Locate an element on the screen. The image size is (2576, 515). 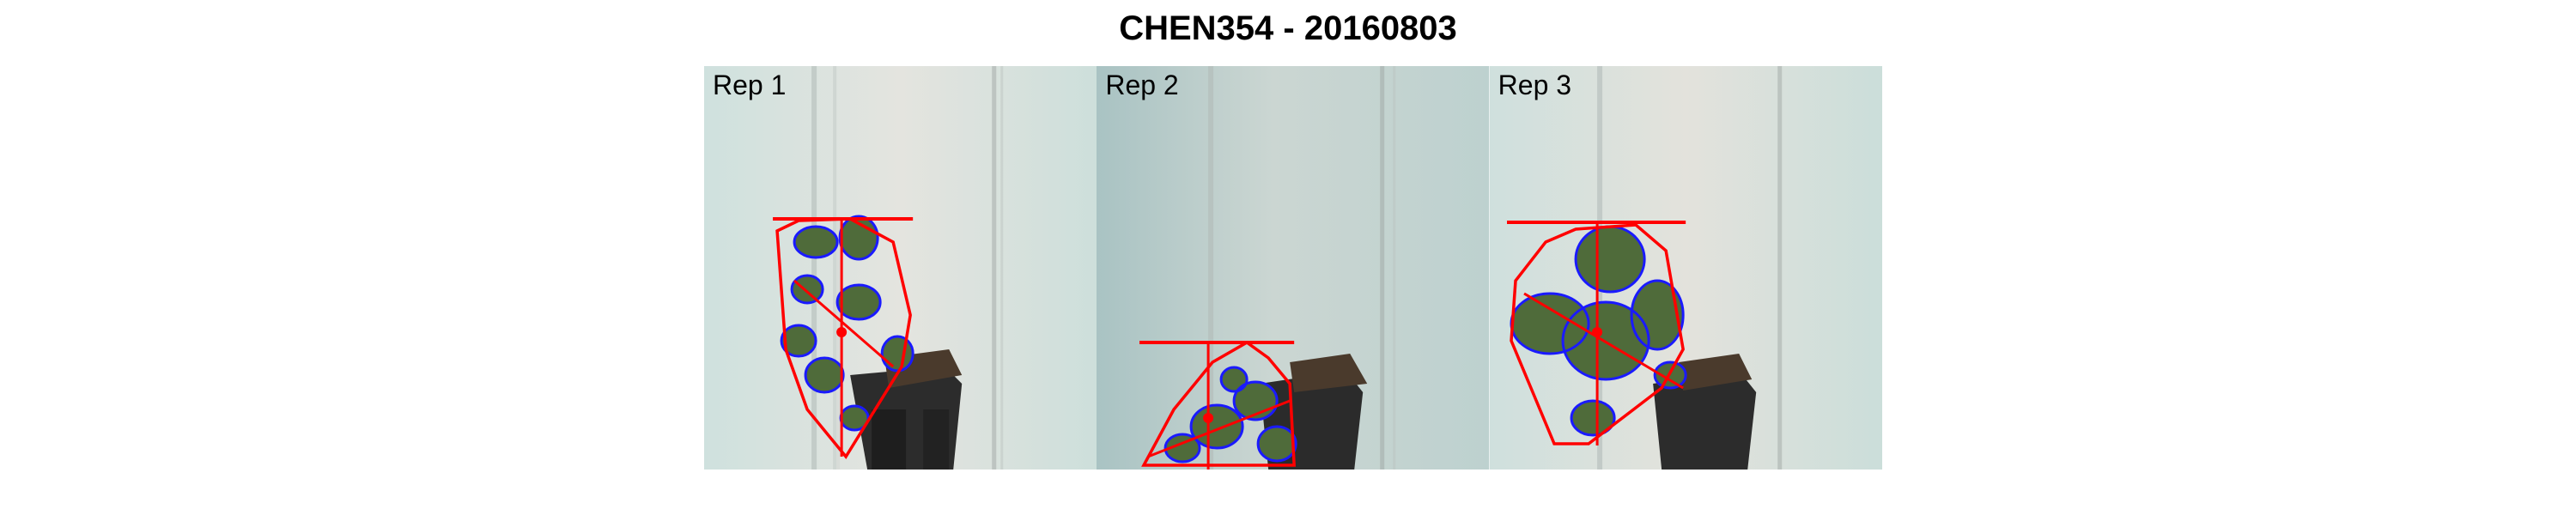
rep-label-3: Rep 3 is located at coordinates (1535, 85).